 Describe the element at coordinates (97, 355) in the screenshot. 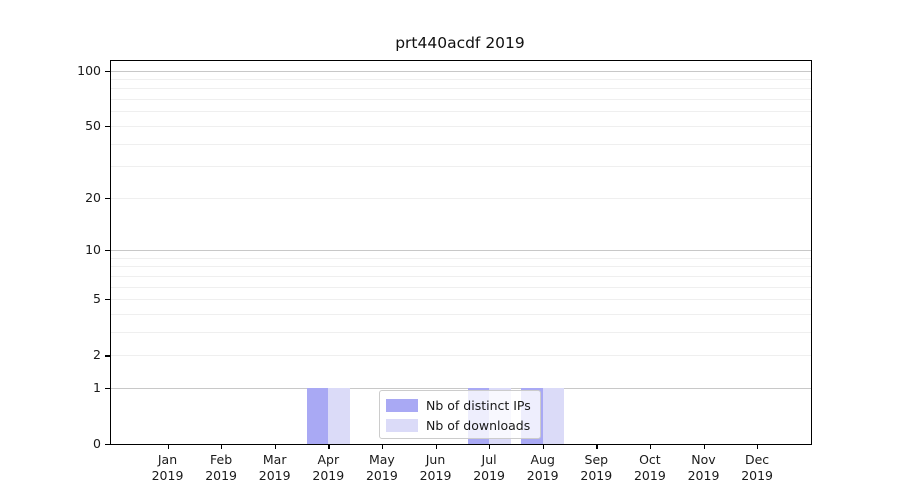

I see `y-tick-label: 2` at that location.